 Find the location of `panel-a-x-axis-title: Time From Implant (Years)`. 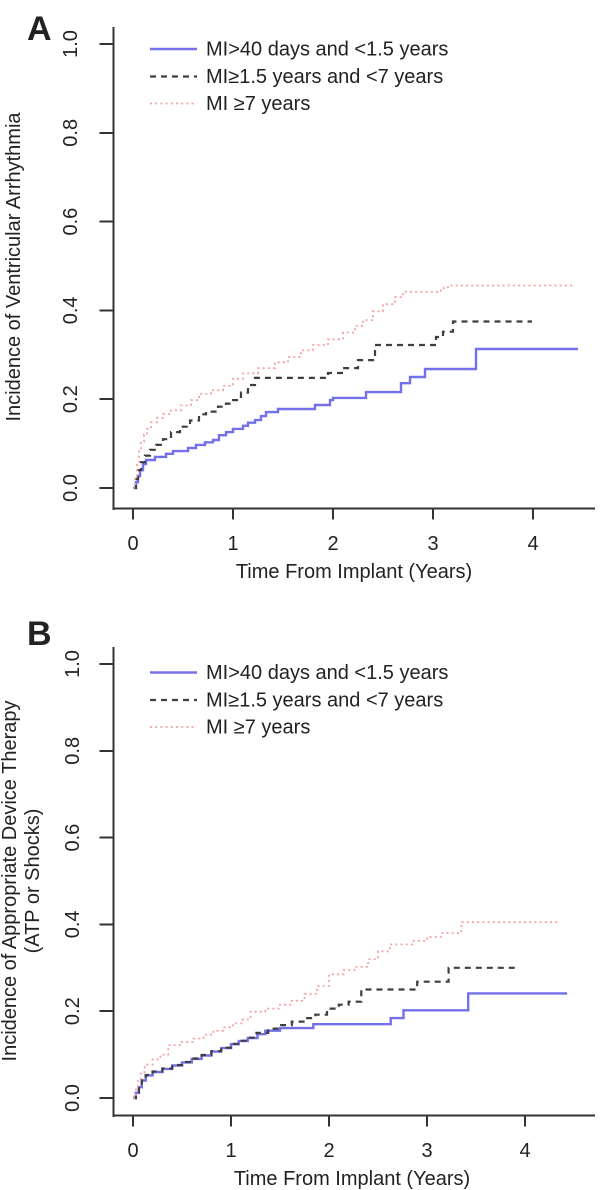

panel-a-x-axis-title: Time From Implant (Years) is located at coordinates (354, 572).